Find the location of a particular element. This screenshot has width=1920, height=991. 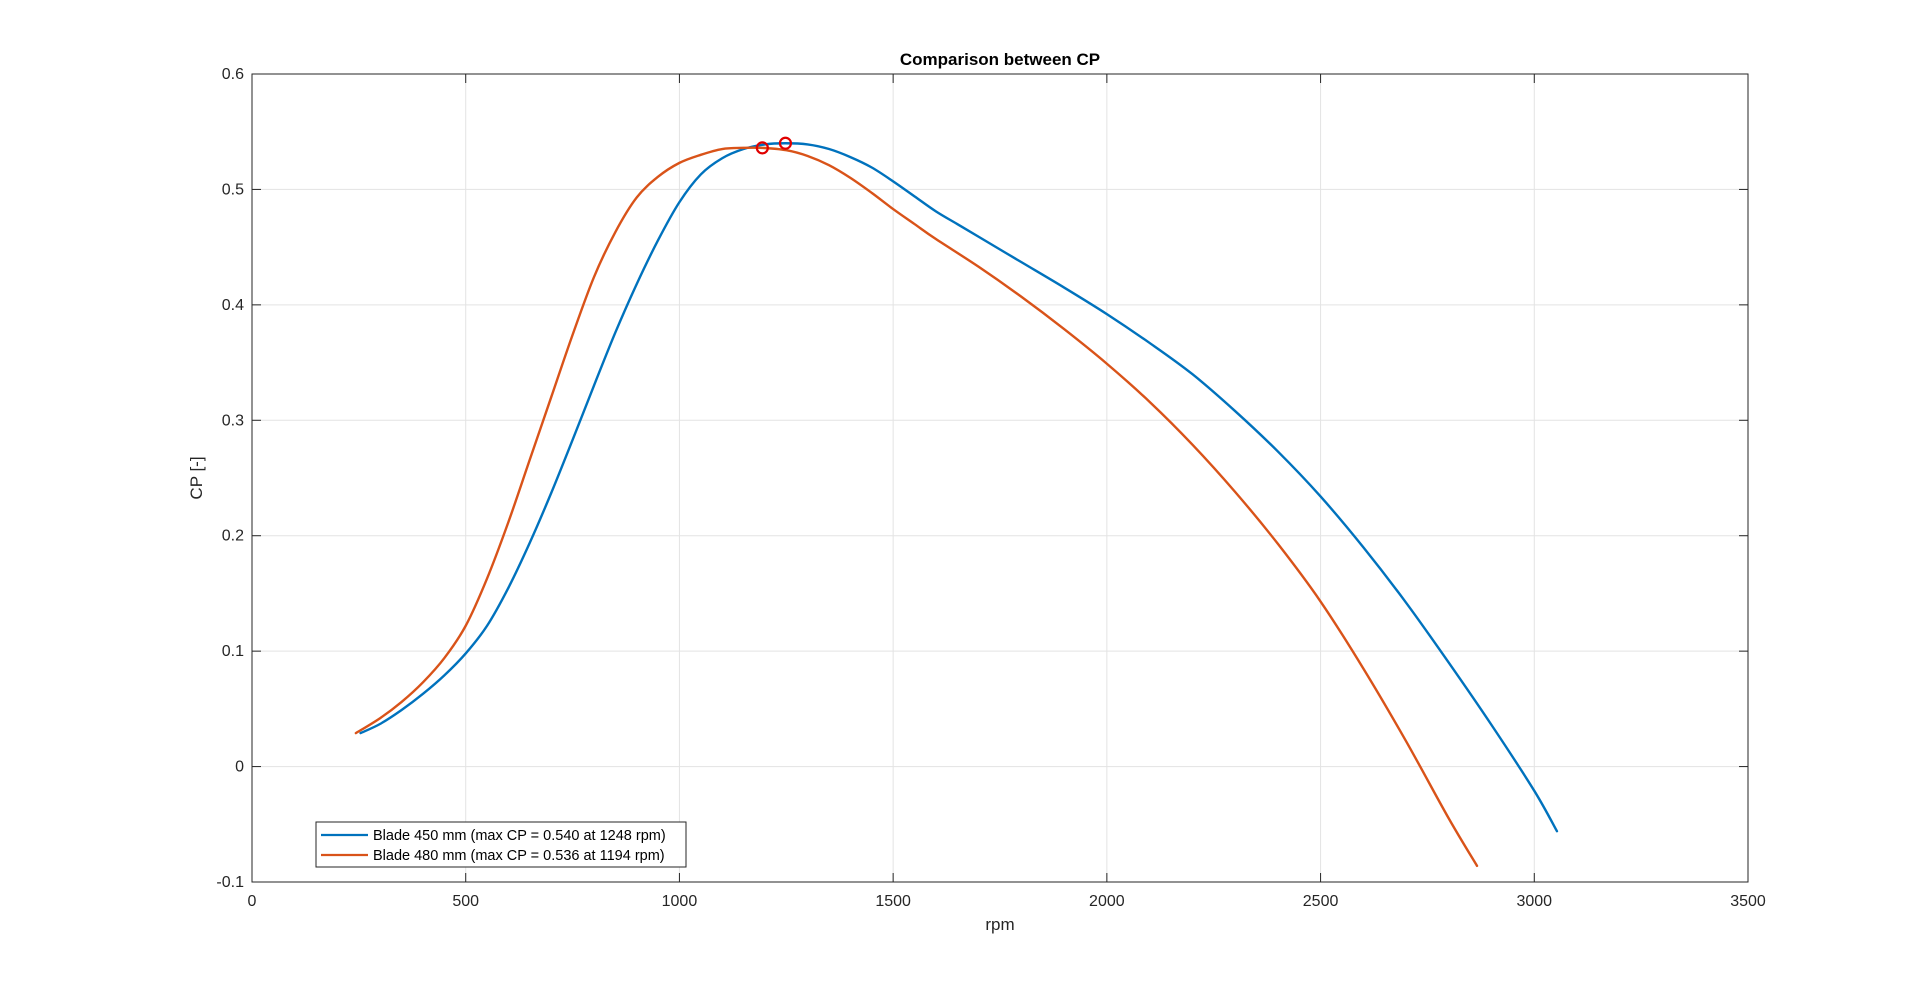

y-tick-label: 0.5 is located at coordinates (233, 189).